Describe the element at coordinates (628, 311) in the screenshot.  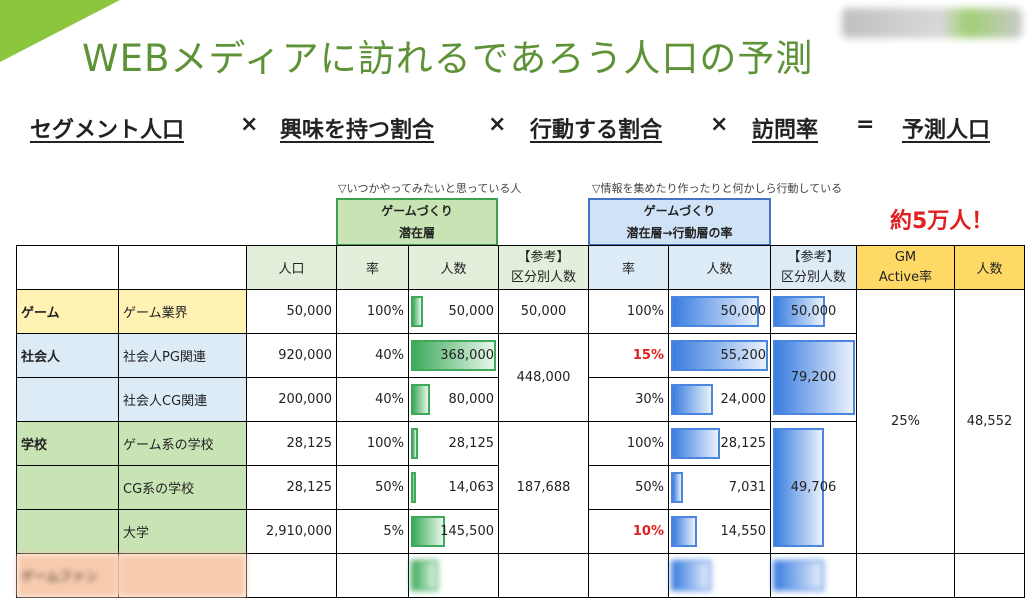
I see `rate2-cell: 100%` at that location.